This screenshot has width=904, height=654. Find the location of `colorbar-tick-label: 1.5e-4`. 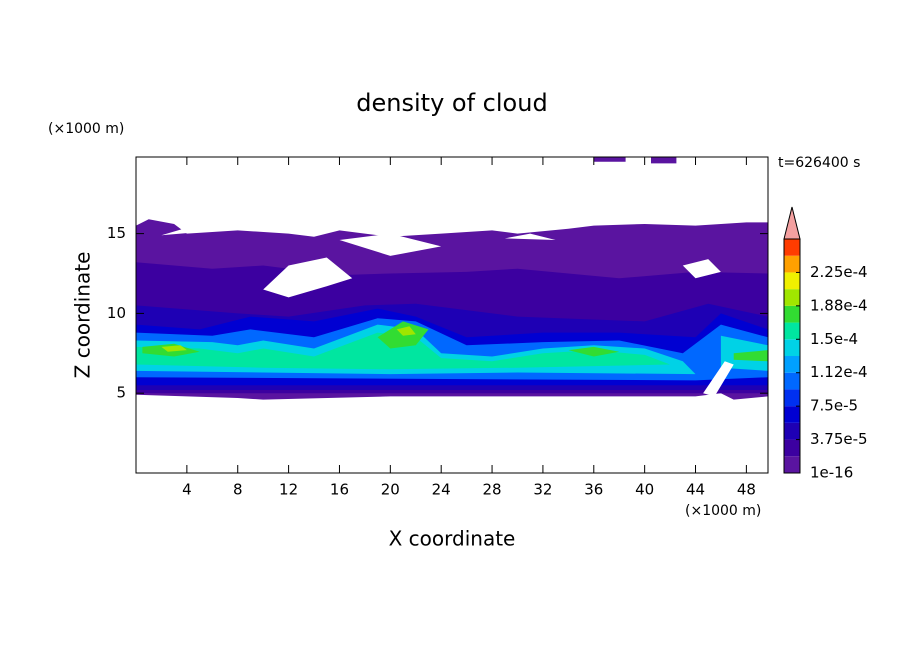

colorbar-tick-label: 1.5e-4 is located at coordinates (834, 339).